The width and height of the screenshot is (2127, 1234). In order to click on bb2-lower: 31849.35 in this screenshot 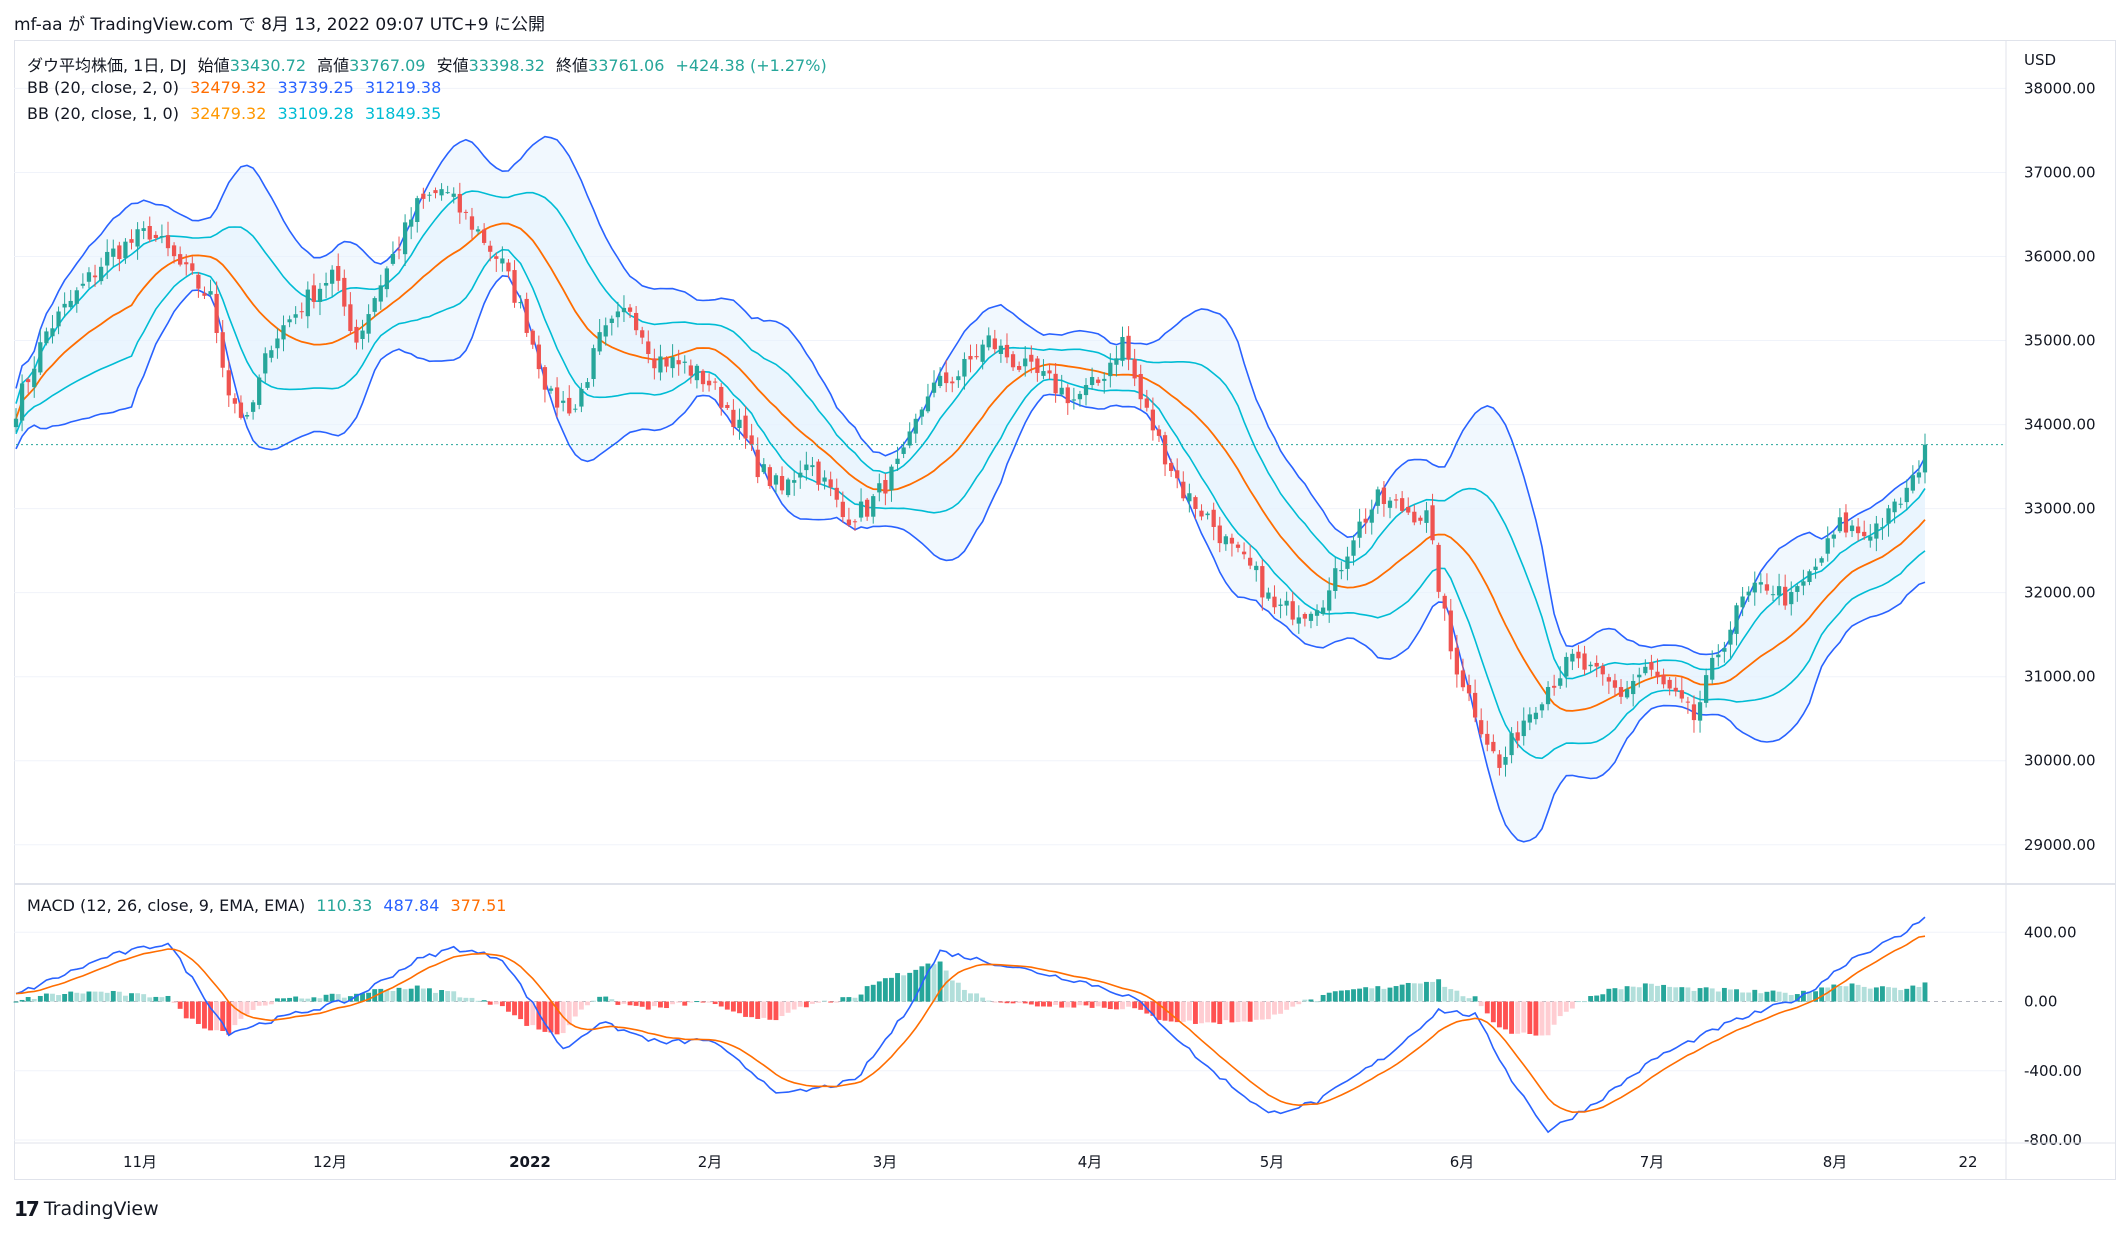, I will do `click(403, 113)`.